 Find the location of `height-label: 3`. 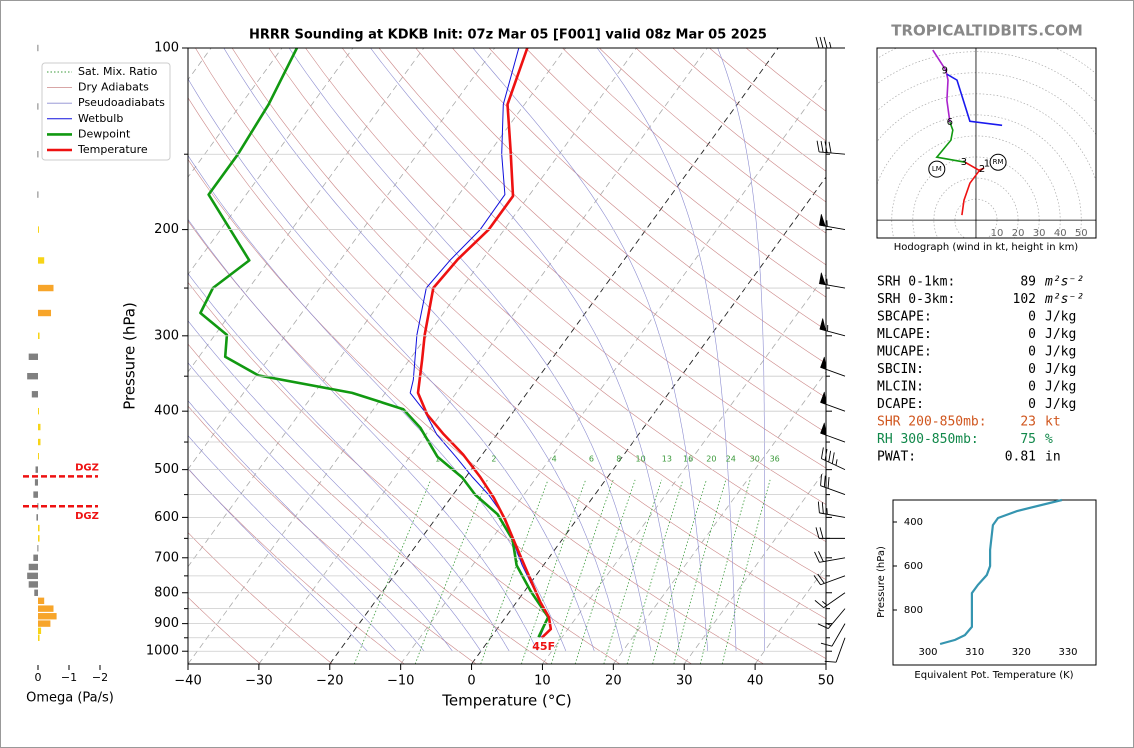

height-label: 3 is located at coordinates (964, 162).